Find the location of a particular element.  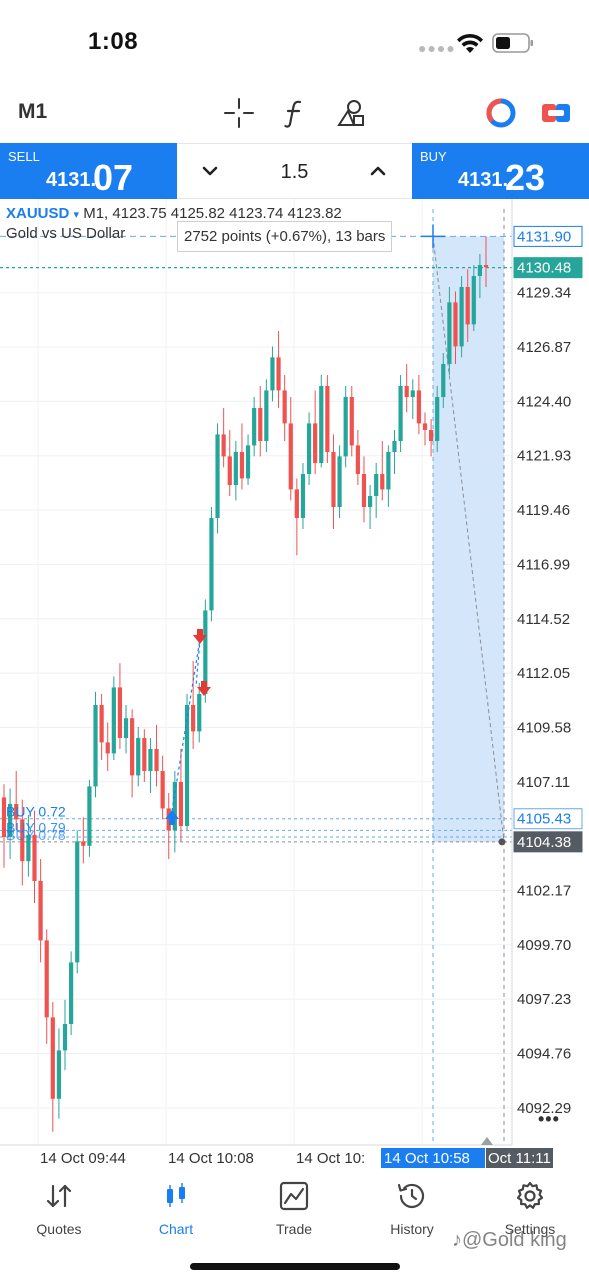

volume-value: 1.5 is located at coordinates (294, 172).